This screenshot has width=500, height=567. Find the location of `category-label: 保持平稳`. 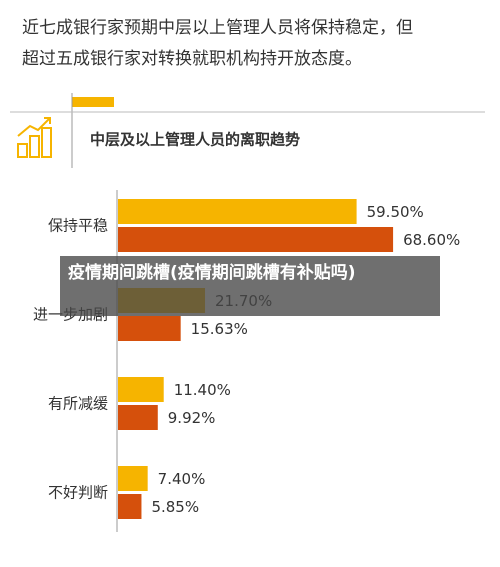

category-label: 保持平稳 is located at coordinates (78, 226).